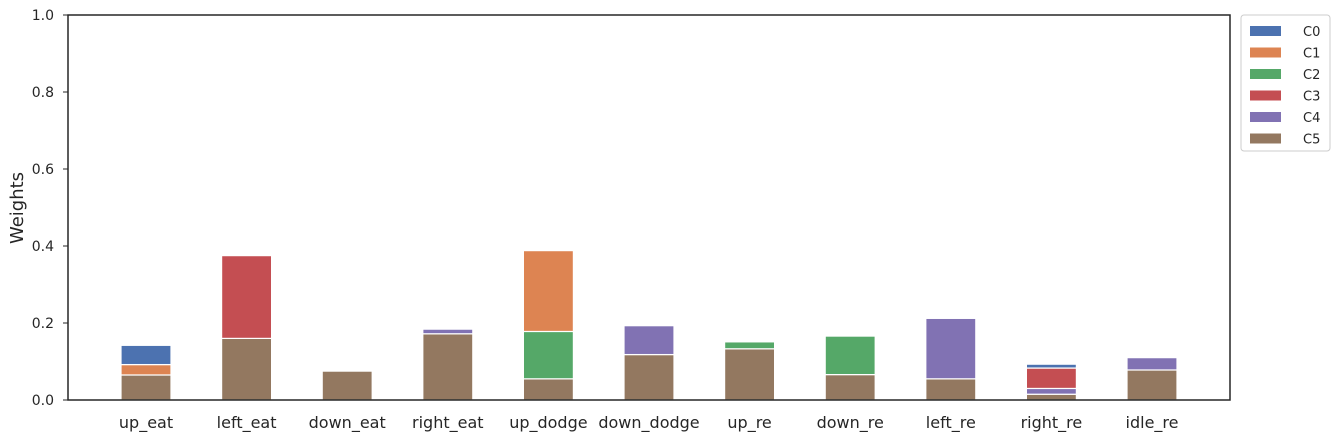 This screenshot has width=1338, height=442. What do you see at coordinates (649, 377) in the screenshot?
I see `bar-down_dodge-c5` at bounding box center [649, 377].